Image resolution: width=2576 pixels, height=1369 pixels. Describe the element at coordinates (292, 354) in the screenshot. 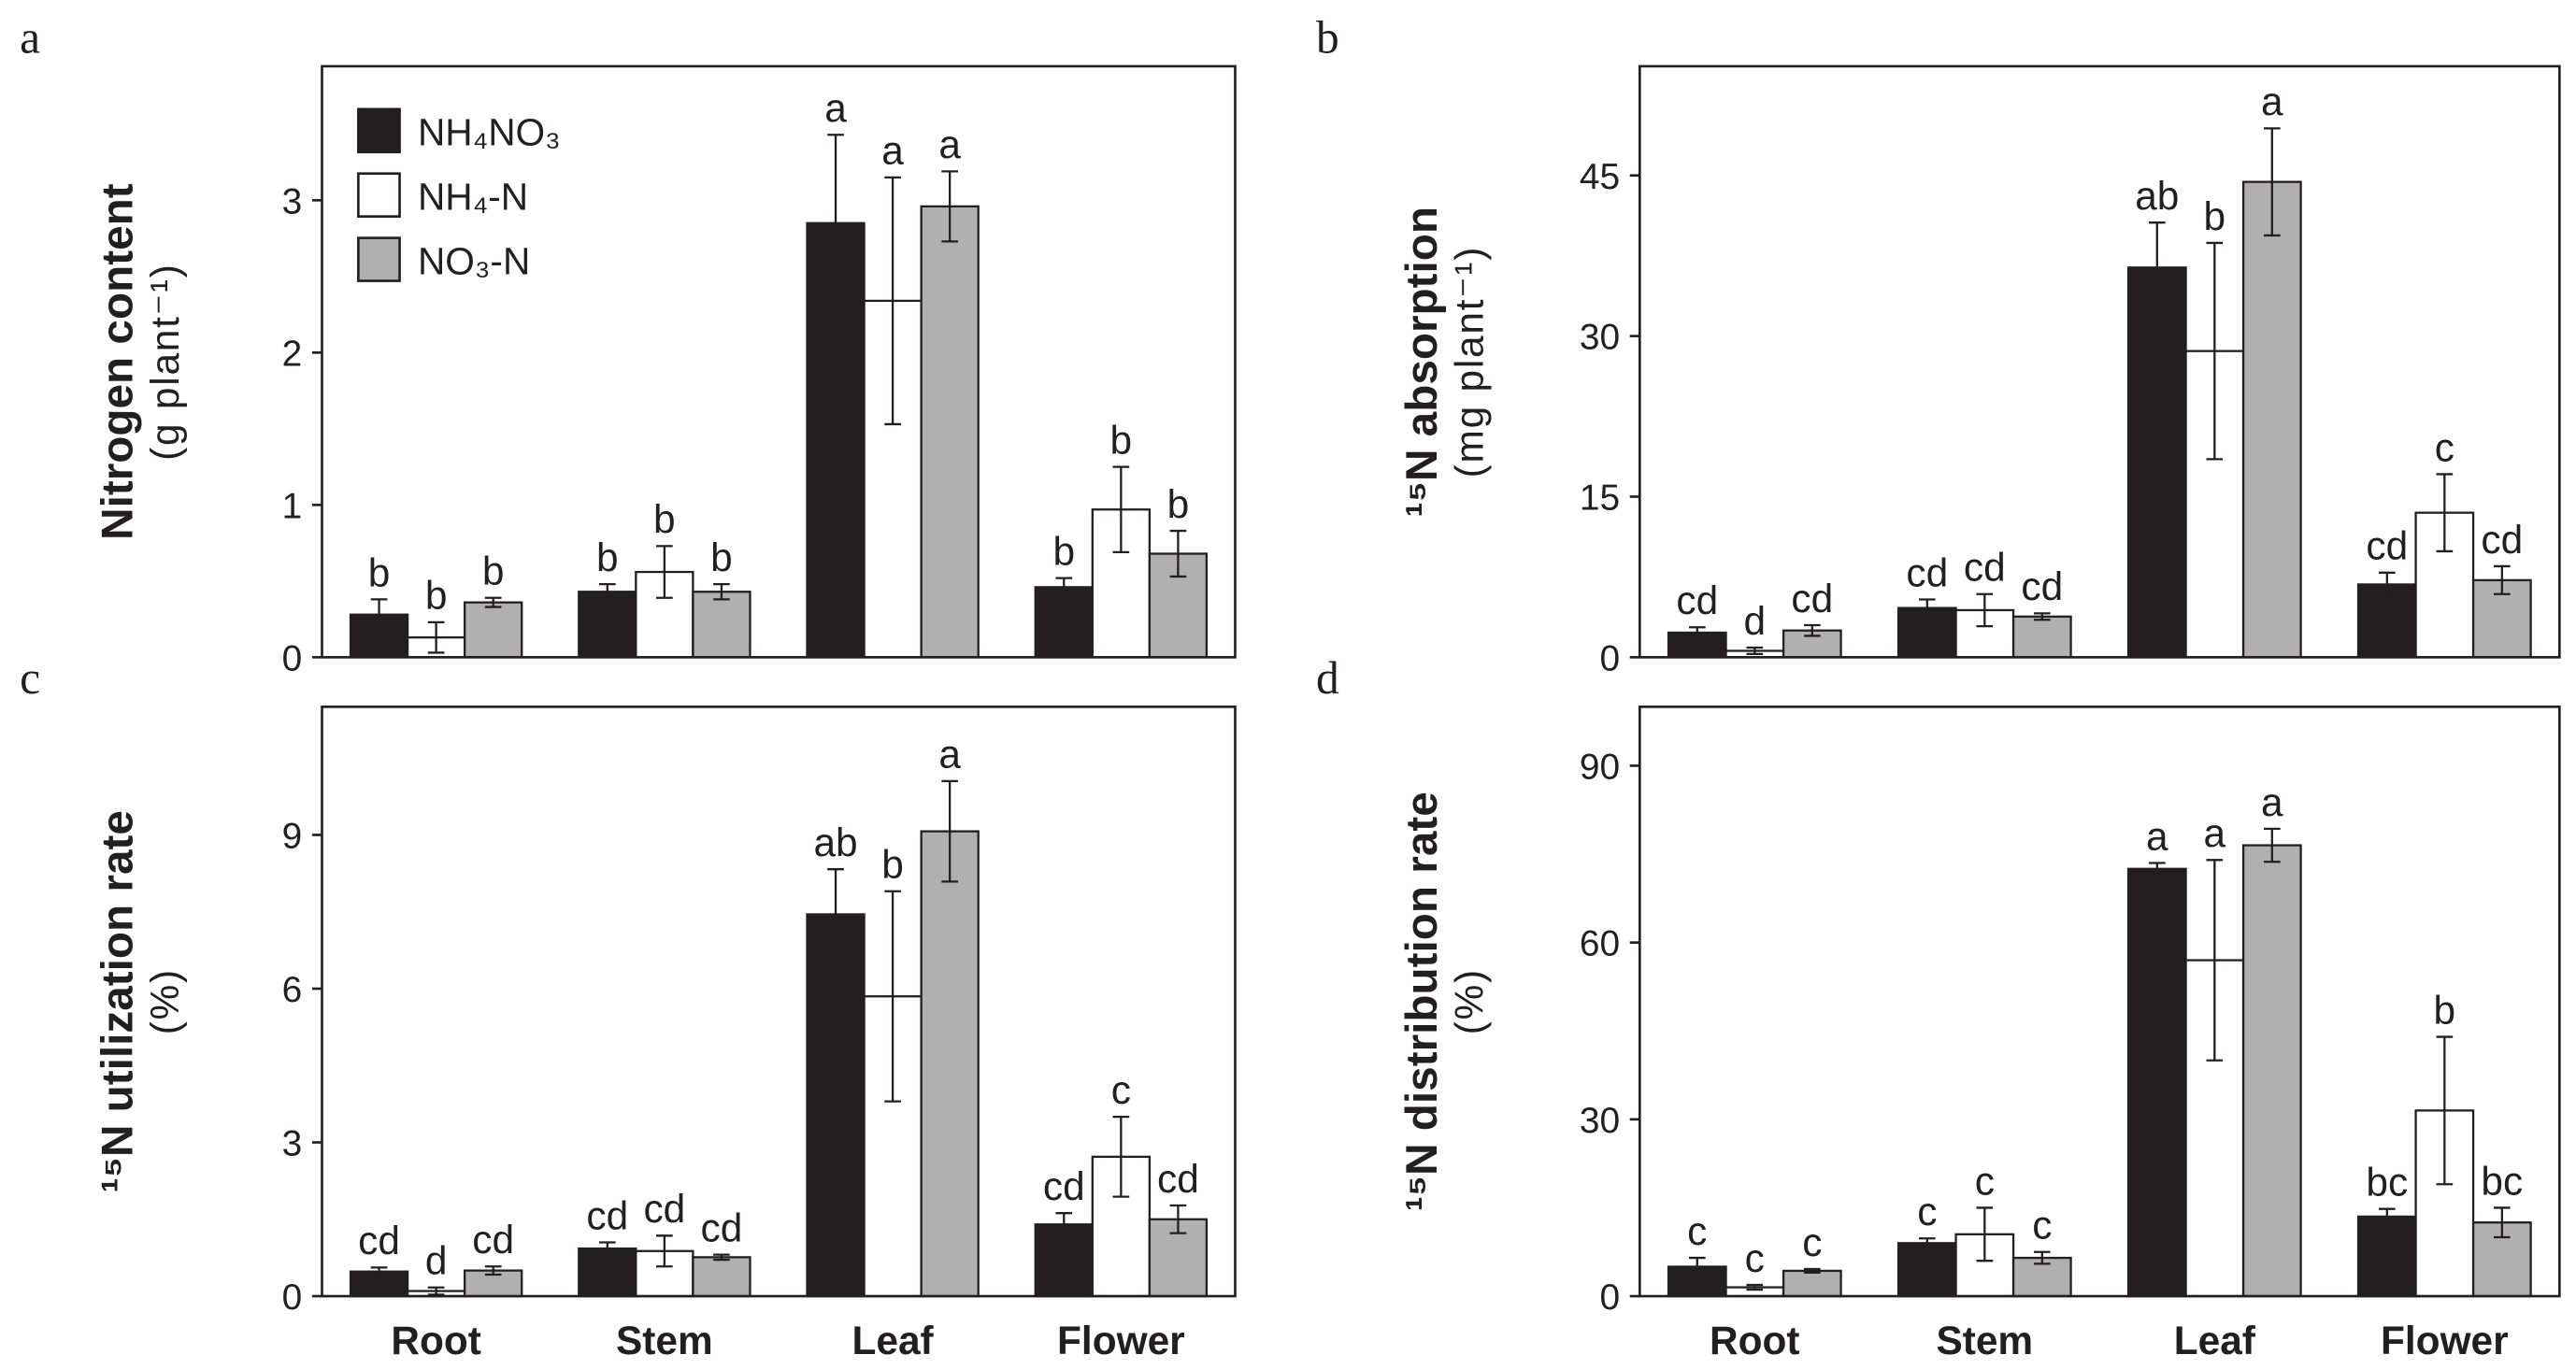

I see `y-tick-label: 2` at that location.